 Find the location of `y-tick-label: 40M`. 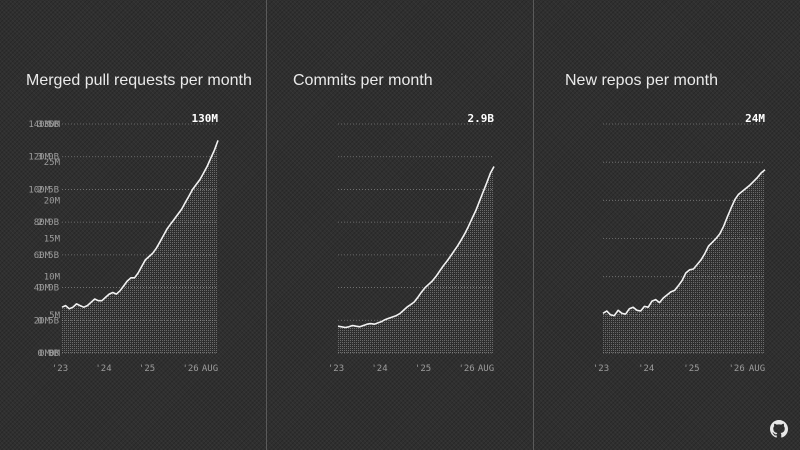

y-tick-label: 40M is located at coordinates (42, 289).